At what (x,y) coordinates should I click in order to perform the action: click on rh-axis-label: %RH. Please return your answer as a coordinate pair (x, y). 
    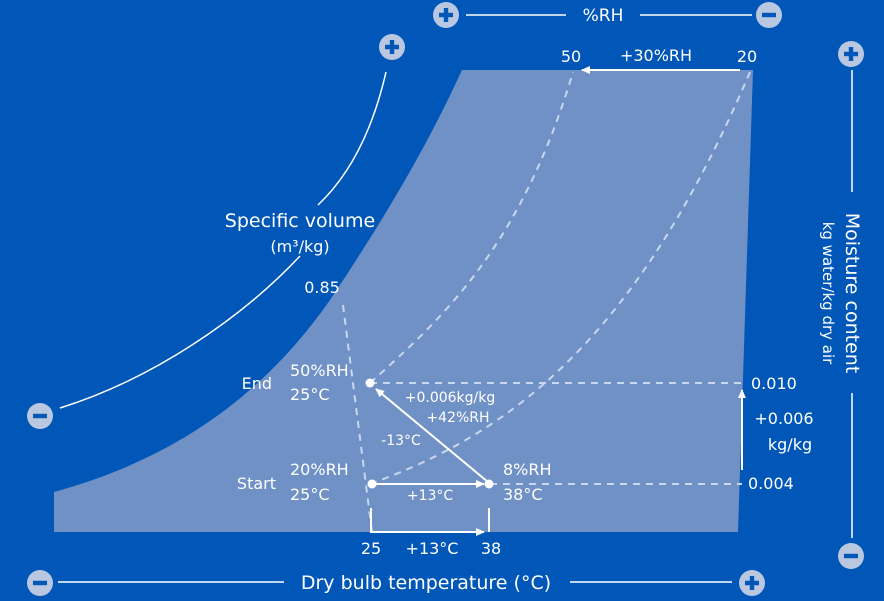
    Looking at the image, I should click on (603, 16).